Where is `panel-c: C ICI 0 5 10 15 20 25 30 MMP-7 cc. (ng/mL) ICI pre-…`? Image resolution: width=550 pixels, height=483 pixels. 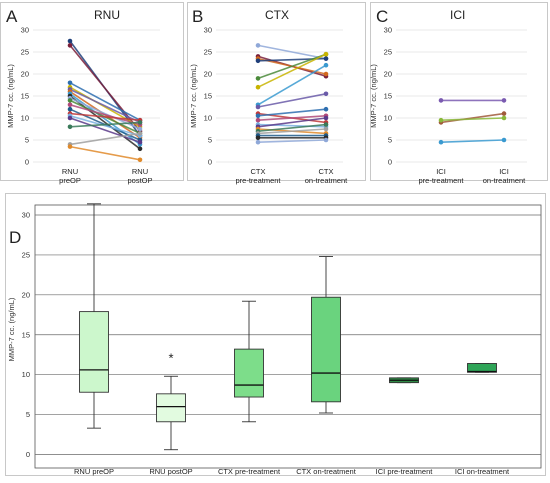 panel-c: C ICI 0 5 10 15 20 25 30 MMP-7 cc. (ng/mL) ICI pre-… is located at coordinates (458, 93).